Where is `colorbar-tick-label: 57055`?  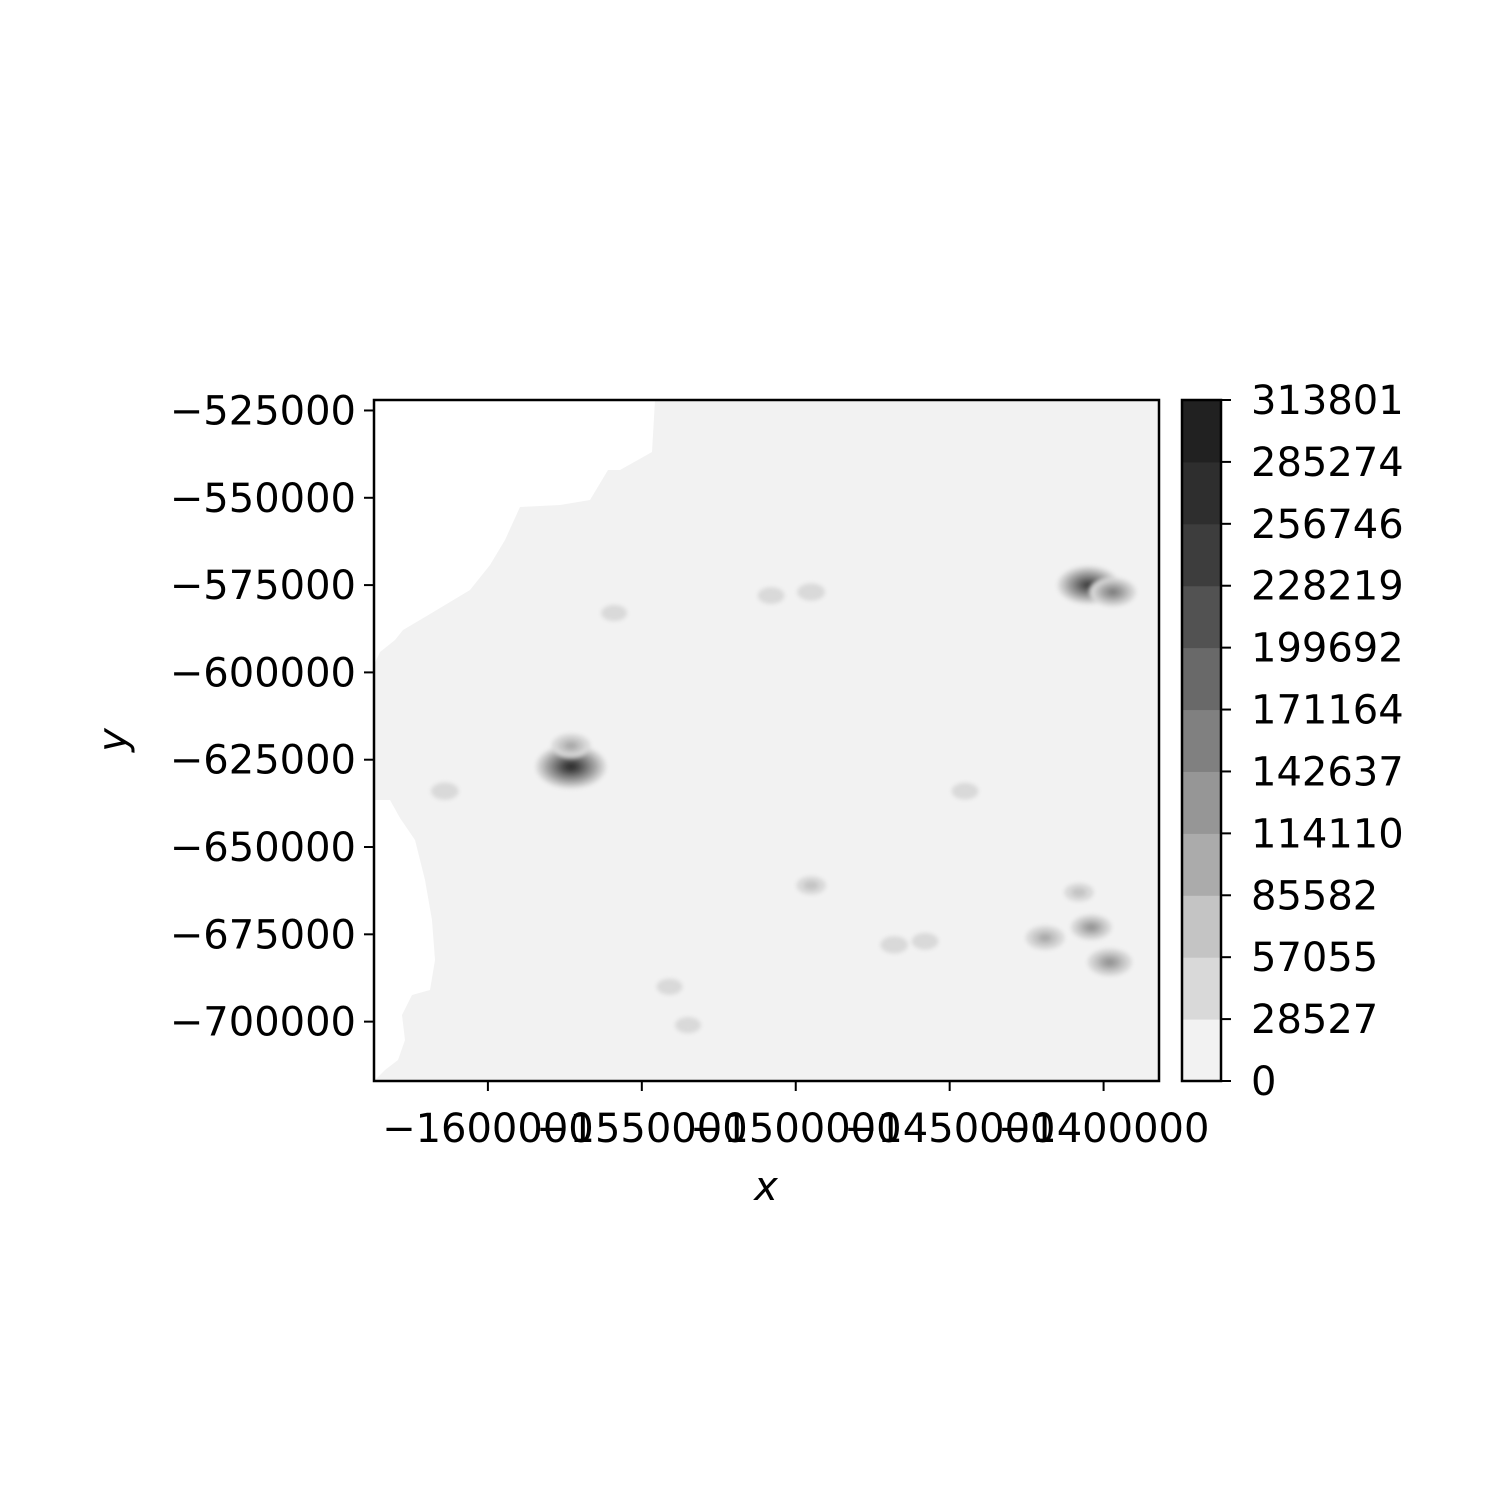
colorbar-tick-label: 57055 is located at coordinates (1314, 958).